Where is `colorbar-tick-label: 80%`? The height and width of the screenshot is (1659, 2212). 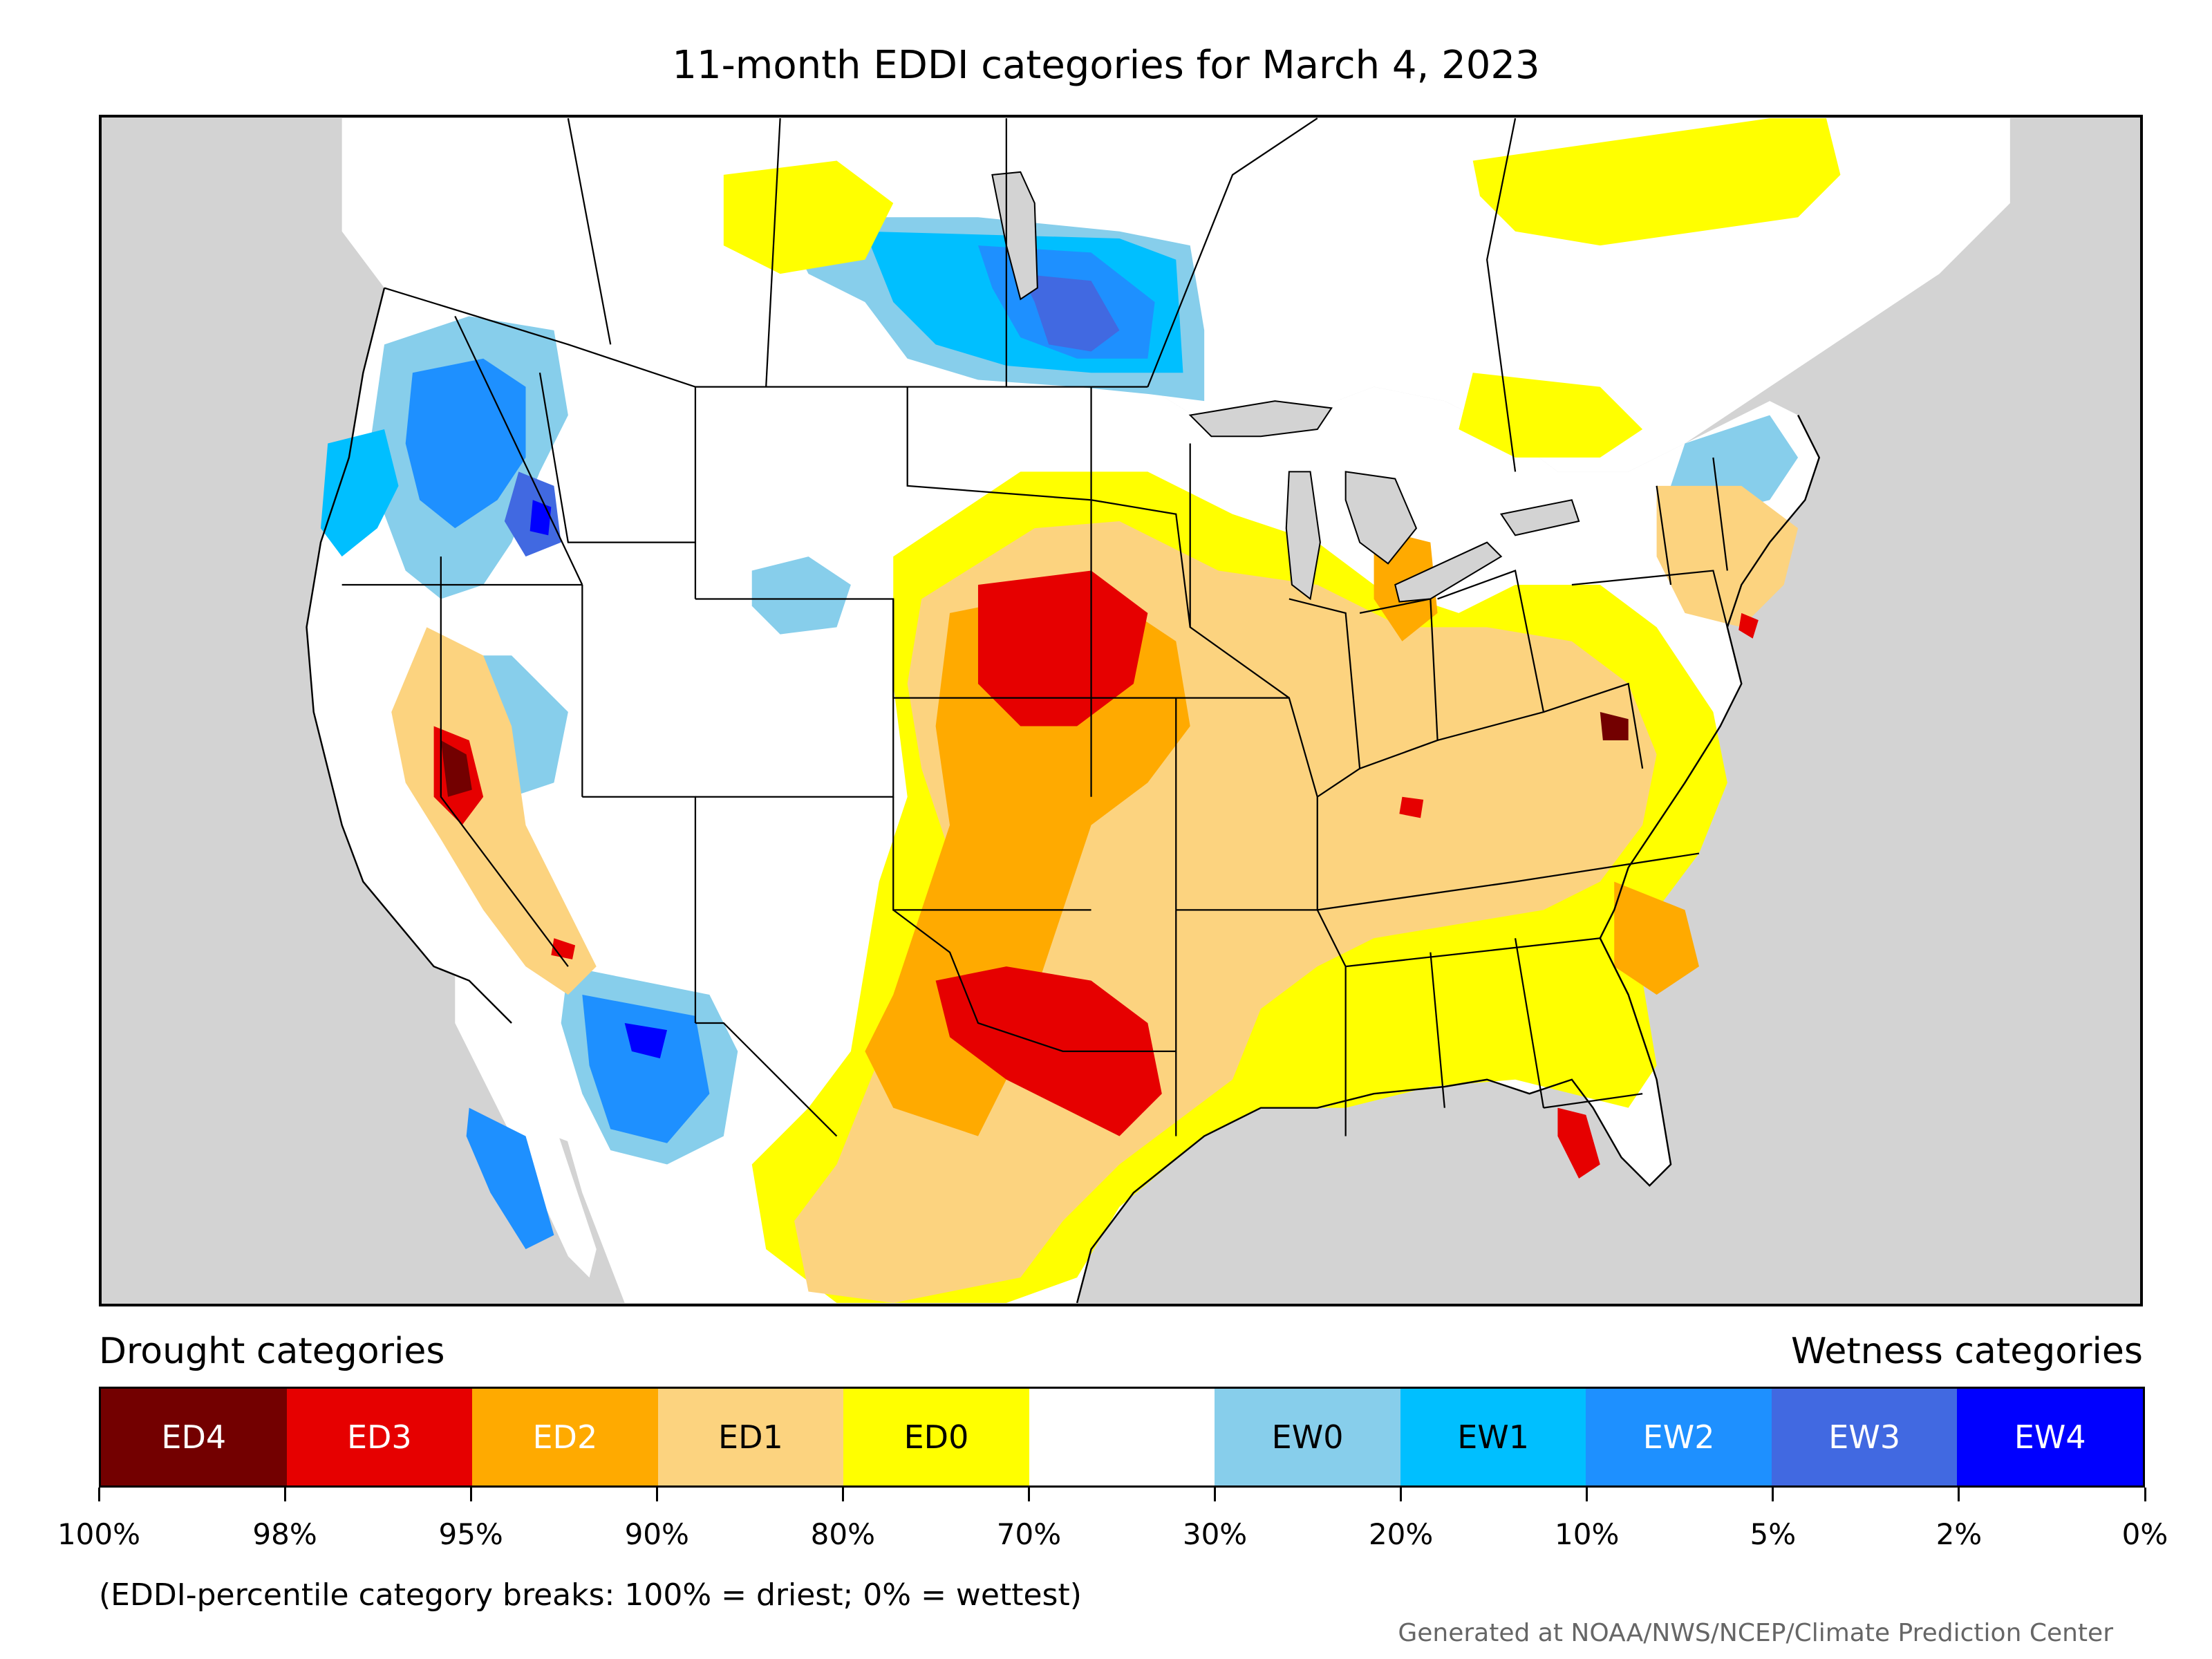
colorbar-tick-label: 80% is located at coordinates (843, 1534).